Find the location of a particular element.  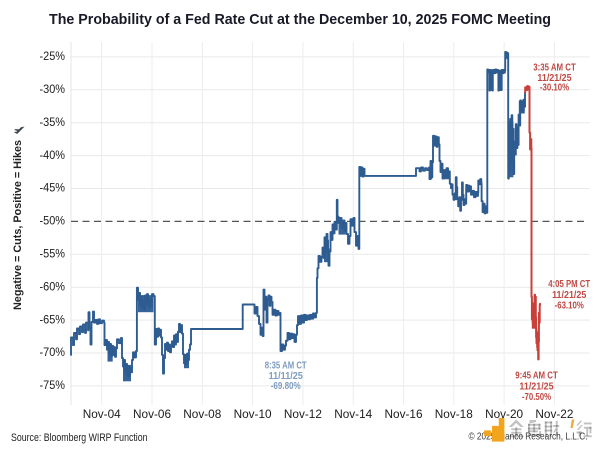

svg-text: Nov-10 is located at coordinates (253, 414).